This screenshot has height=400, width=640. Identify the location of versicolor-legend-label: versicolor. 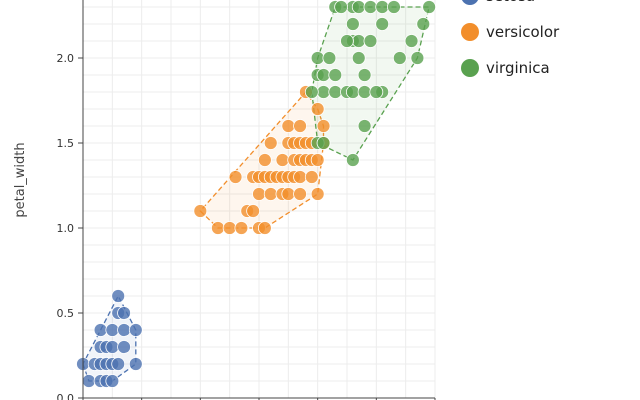
(523, 32).